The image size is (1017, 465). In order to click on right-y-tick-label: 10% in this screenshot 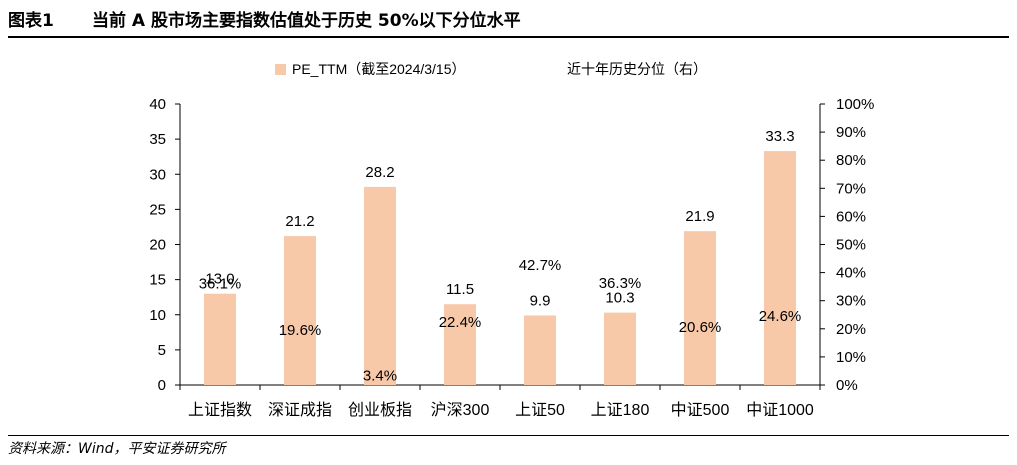, I will do `click(851, 357)`.